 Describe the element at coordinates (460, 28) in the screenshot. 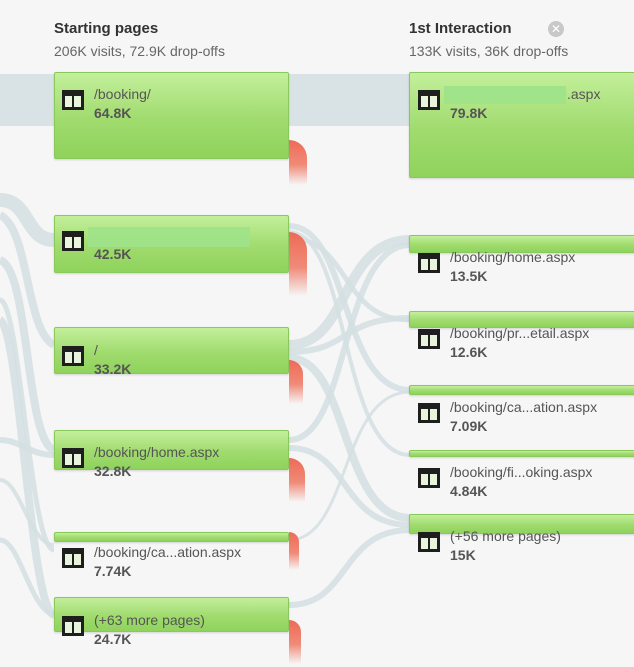

I see `first-interaction-title: 1st Interaction` at that location.